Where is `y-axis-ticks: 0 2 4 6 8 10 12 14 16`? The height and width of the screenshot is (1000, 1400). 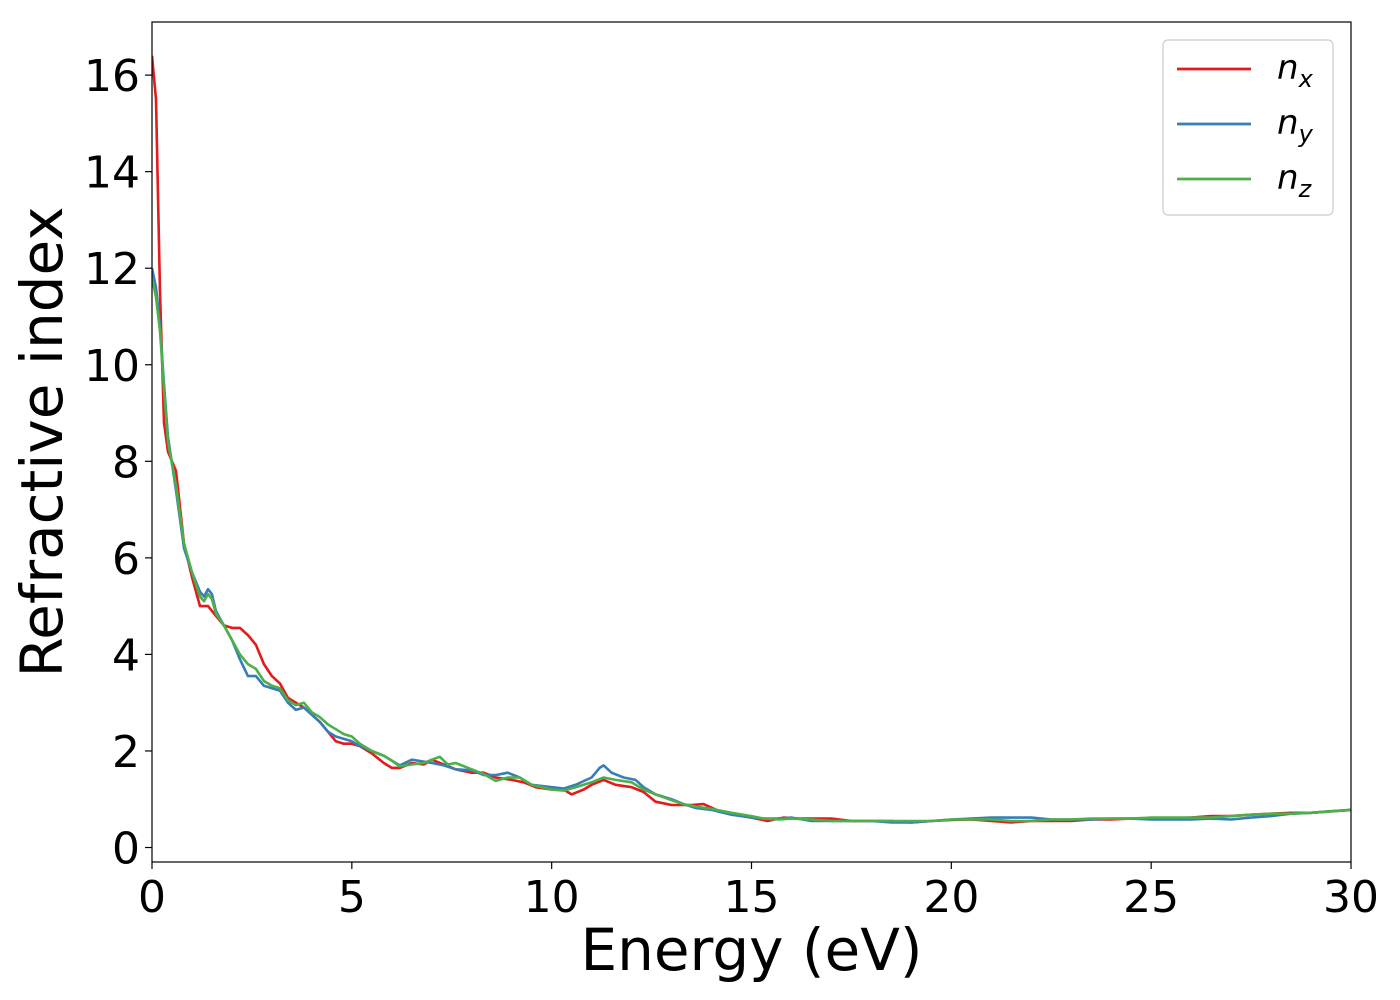 y-axis-ticks: 0 2 4 6 8 10 12 14 16 is located at coordinates (118, 463).